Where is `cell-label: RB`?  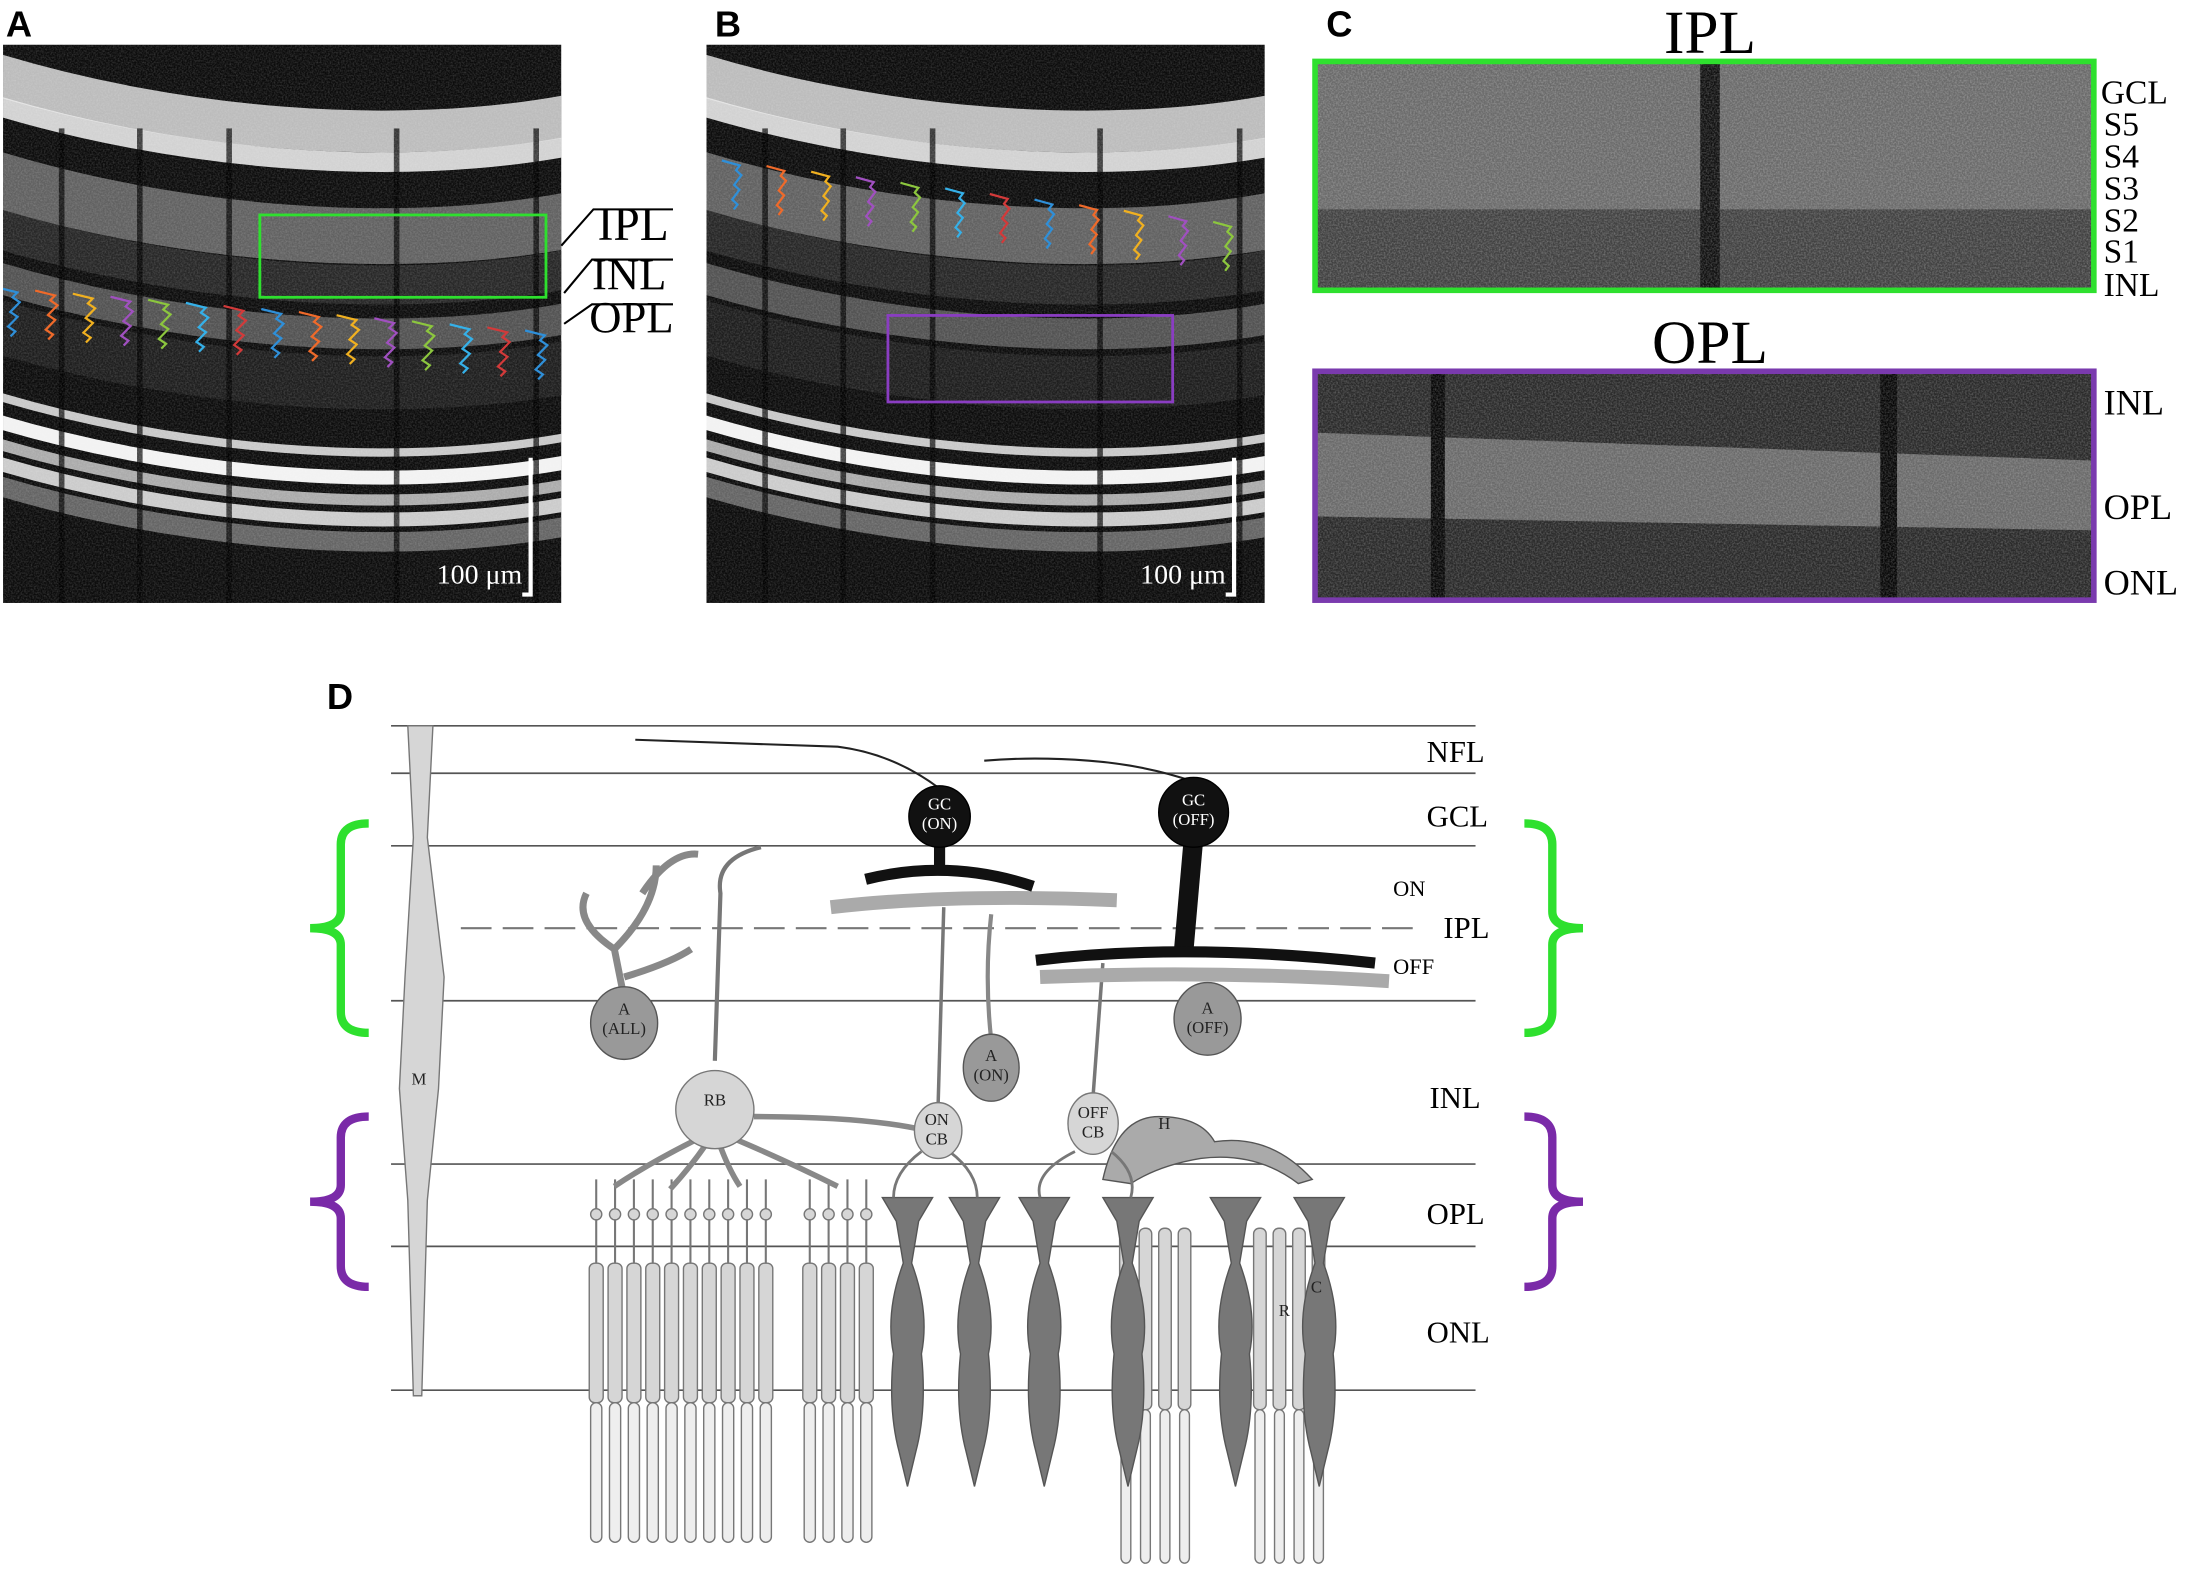 cell-label: RB is located at coordinates (715, 1099).